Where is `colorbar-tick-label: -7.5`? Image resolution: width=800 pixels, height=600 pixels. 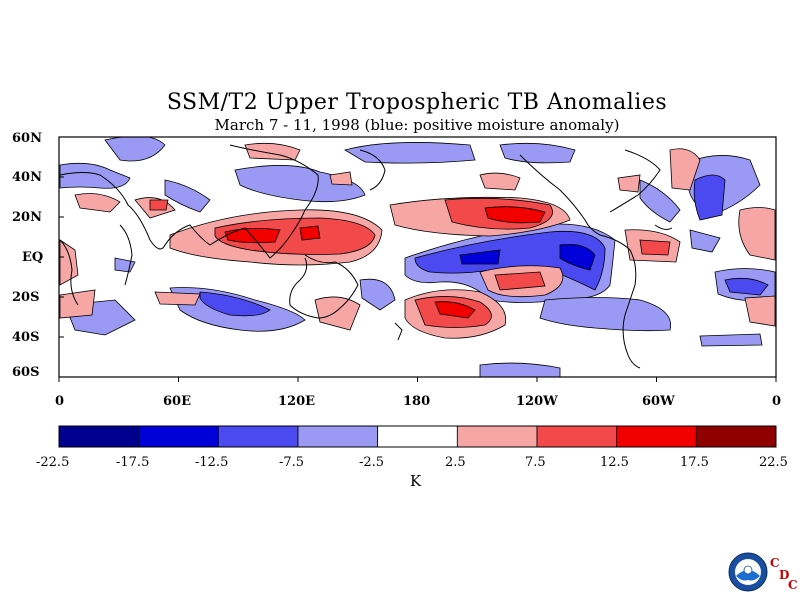
colorbar-tick-label: -7.5 is located at coordinates (292, 462).